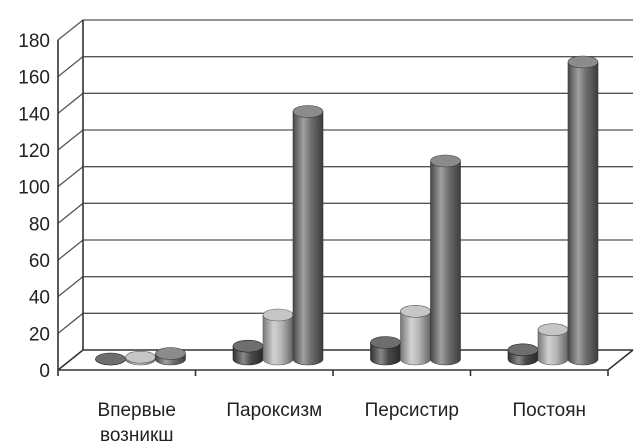 Image resolution: width=636 pixels, height=445 pixels. I want to click on y-tick-label-120: 120, so click(34, 151).